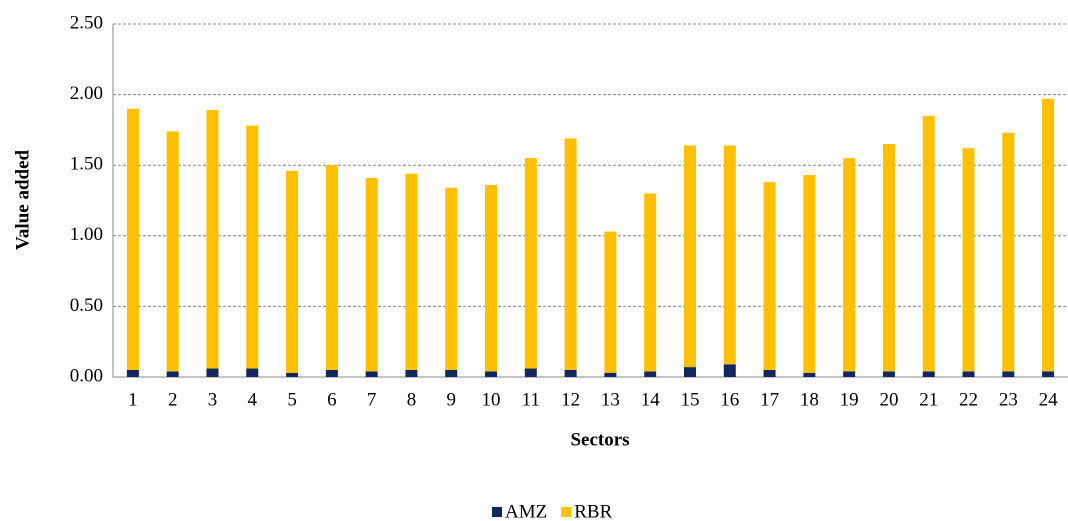 The image size is (1068, 521). What do you see at coordinates (86, 375) in the screenshot?
I see `y-tick-label: 0.00` at bounding box center [86, 375].